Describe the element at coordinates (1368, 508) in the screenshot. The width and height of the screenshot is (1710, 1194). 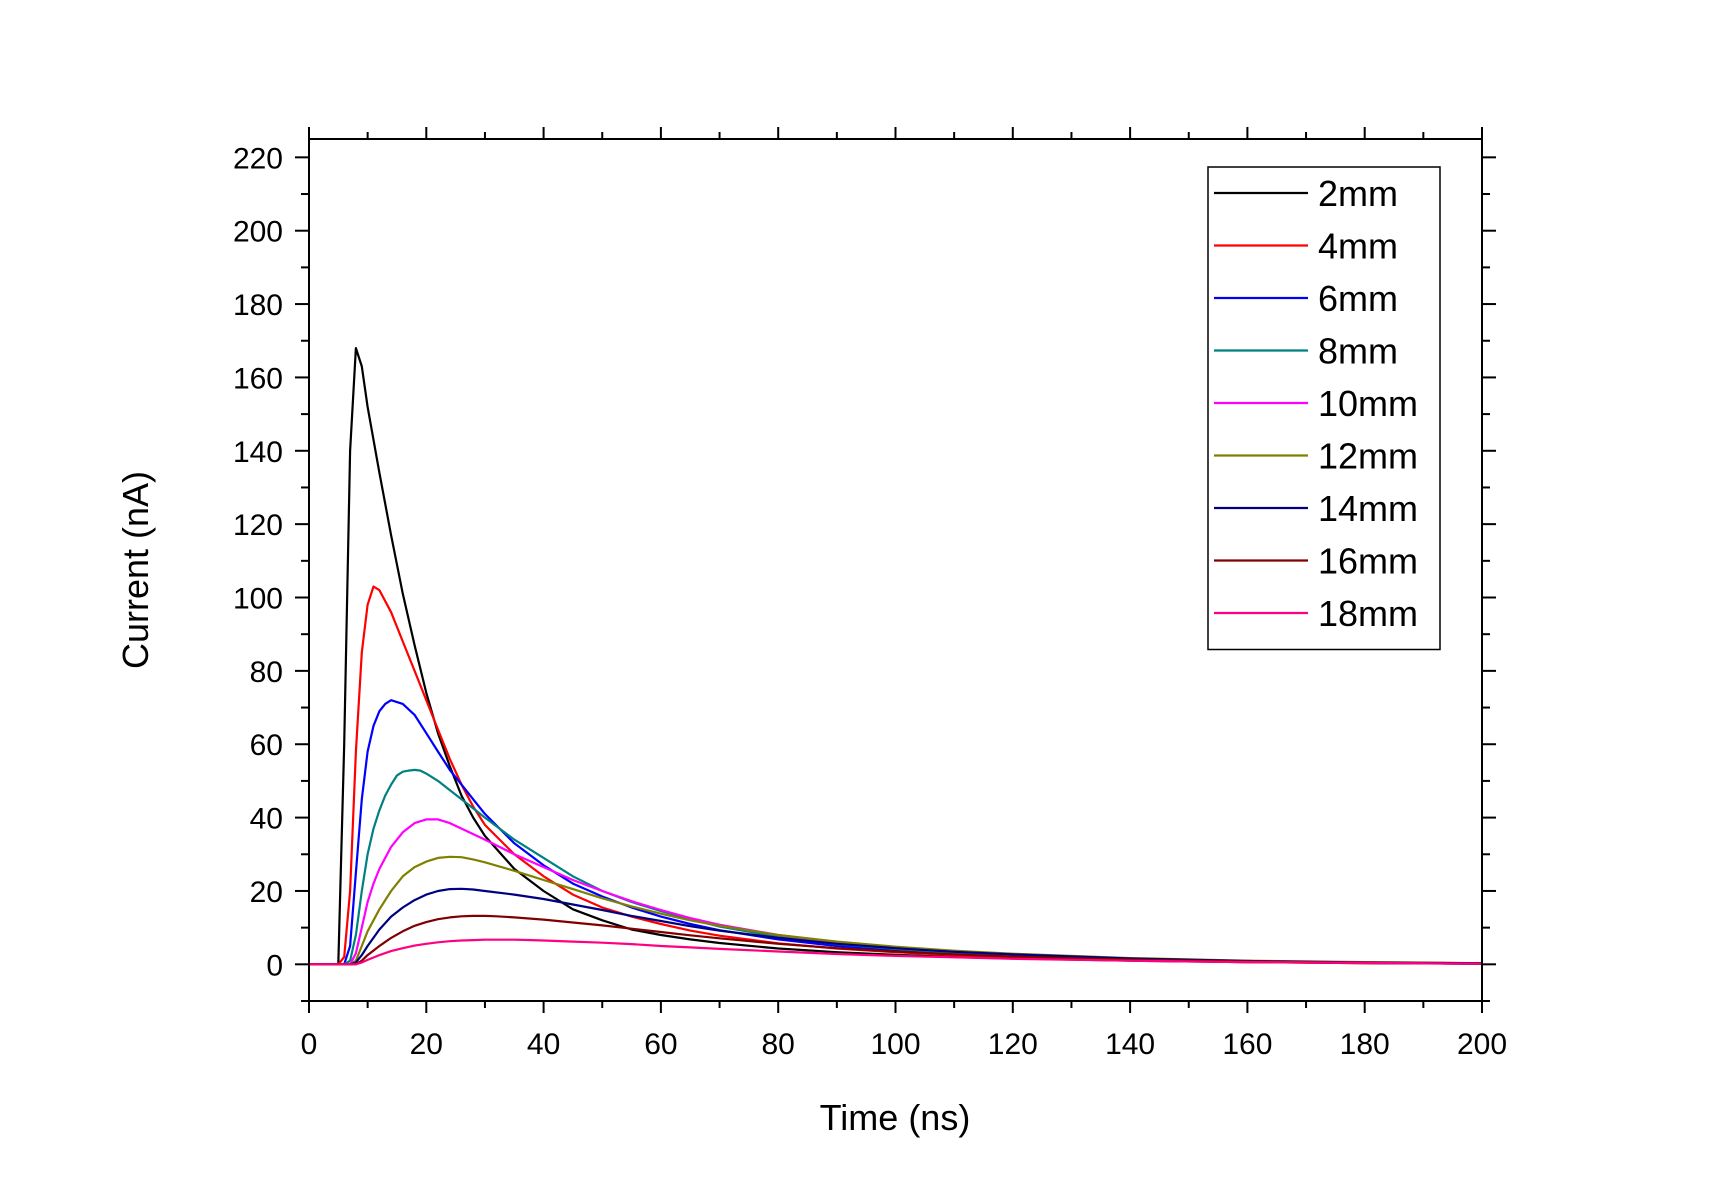
I see `legend-label: 14mm` at that location.